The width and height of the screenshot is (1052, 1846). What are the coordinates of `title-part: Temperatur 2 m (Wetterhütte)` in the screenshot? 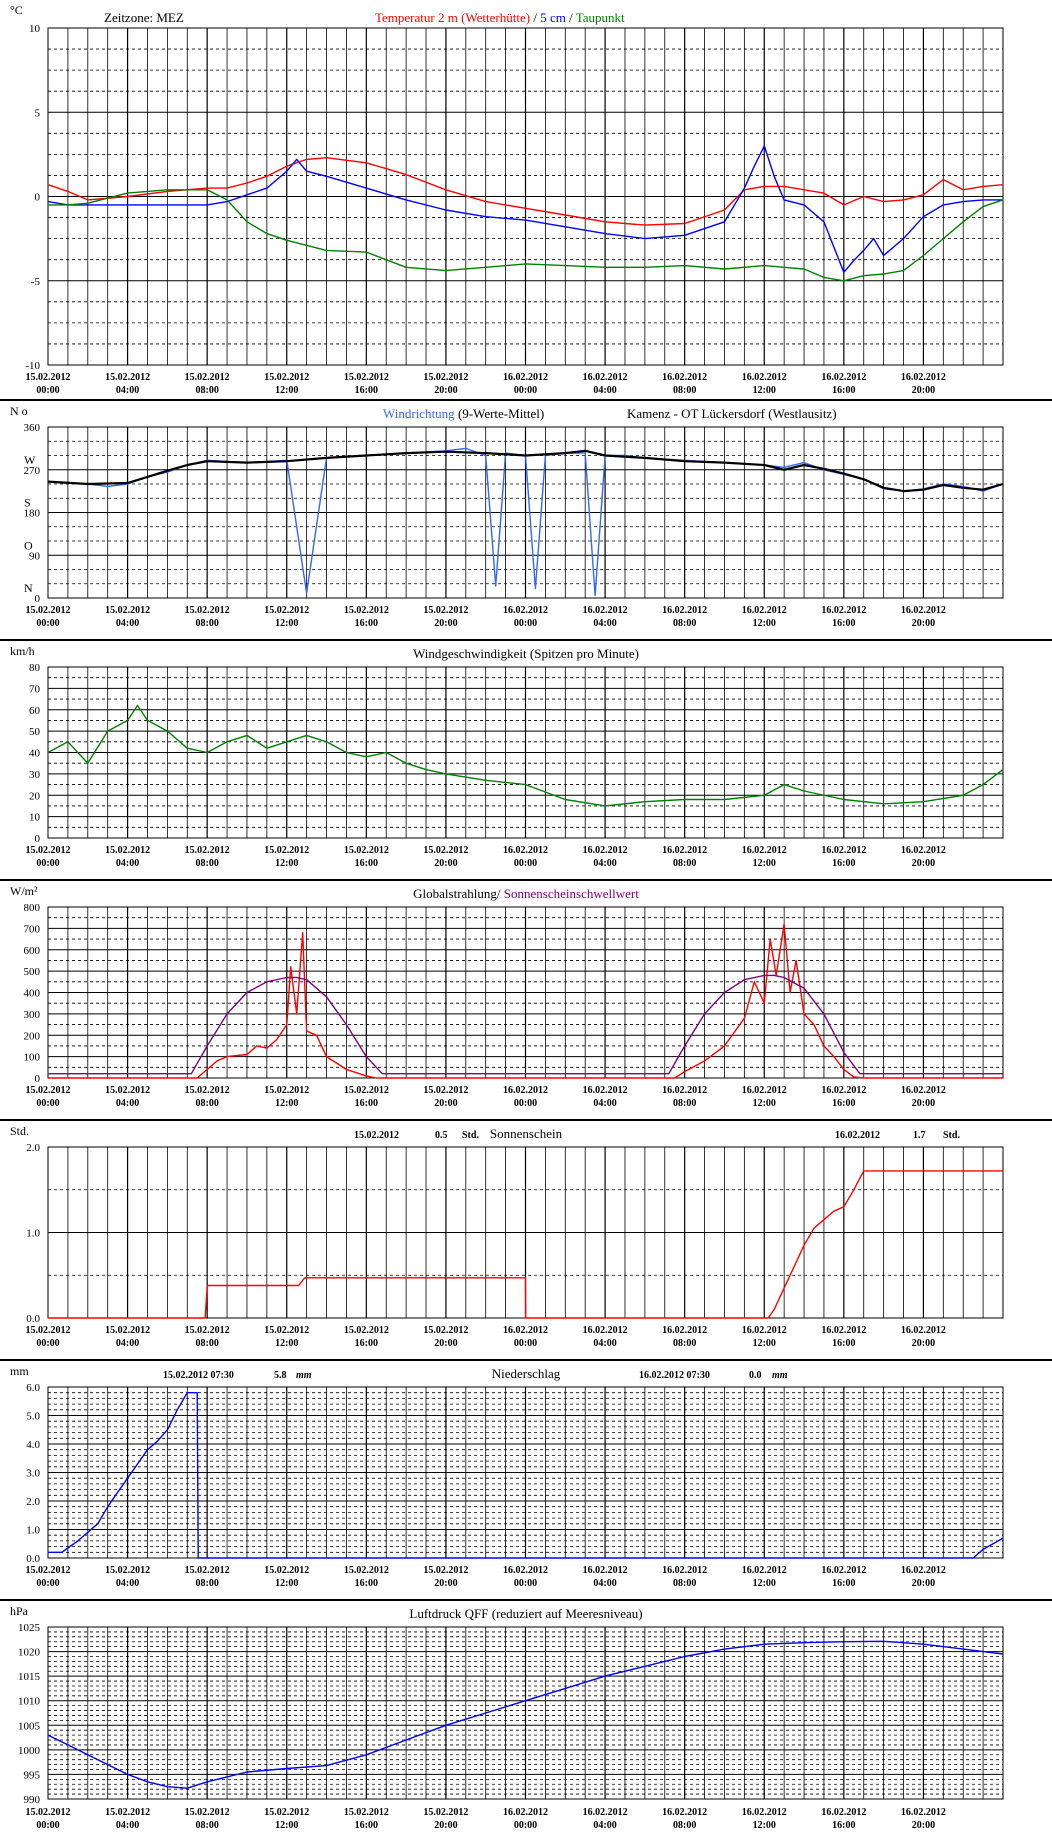 It's located at (452, 17).